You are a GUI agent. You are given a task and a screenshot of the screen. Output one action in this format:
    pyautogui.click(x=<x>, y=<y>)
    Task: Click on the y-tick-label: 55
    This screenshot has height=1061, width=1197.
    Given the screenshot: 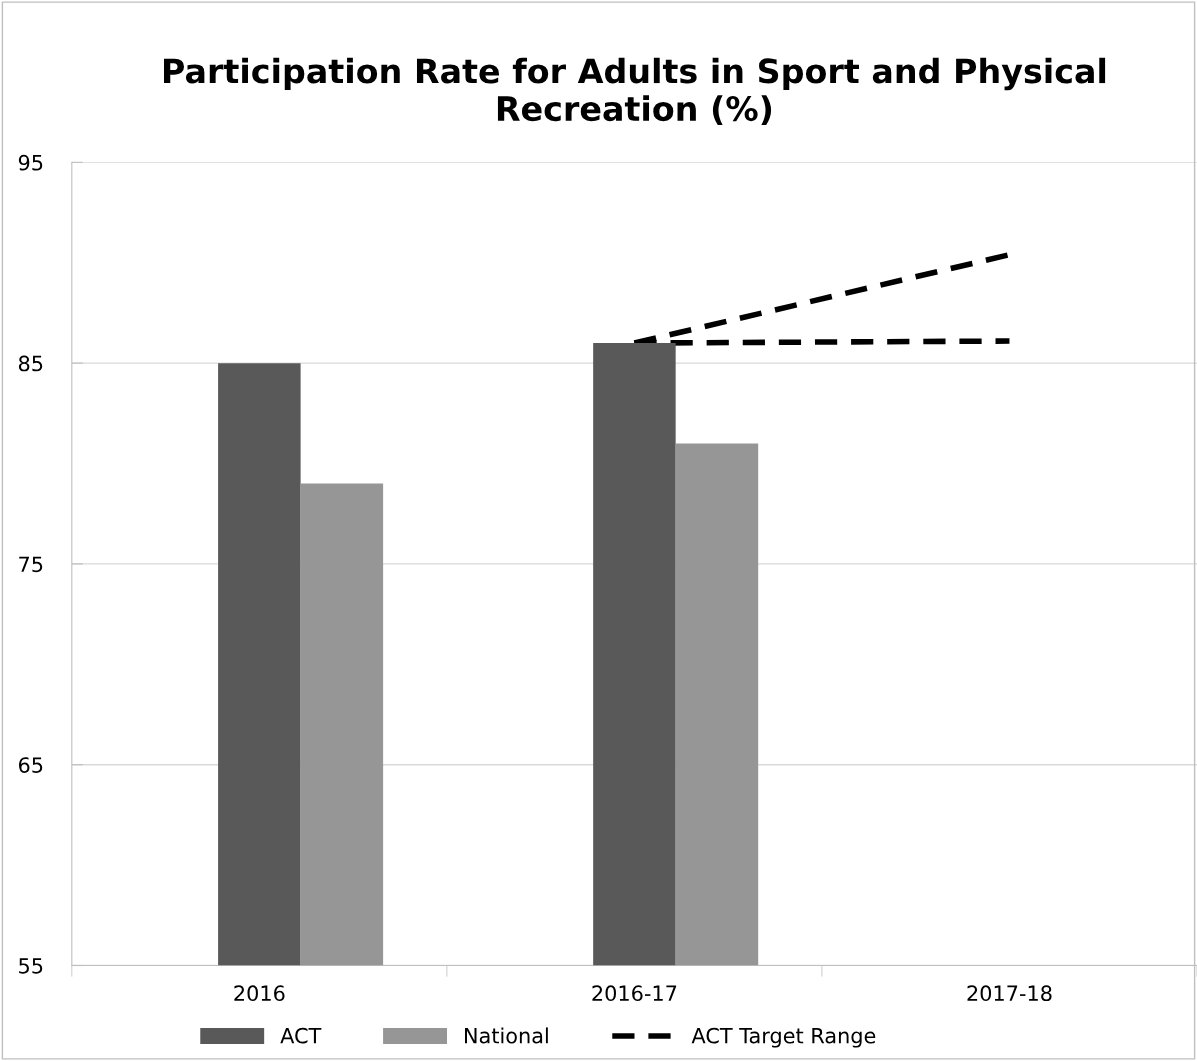 What is the action you would take?
    pyautogui.click(x=31, y=966)
    